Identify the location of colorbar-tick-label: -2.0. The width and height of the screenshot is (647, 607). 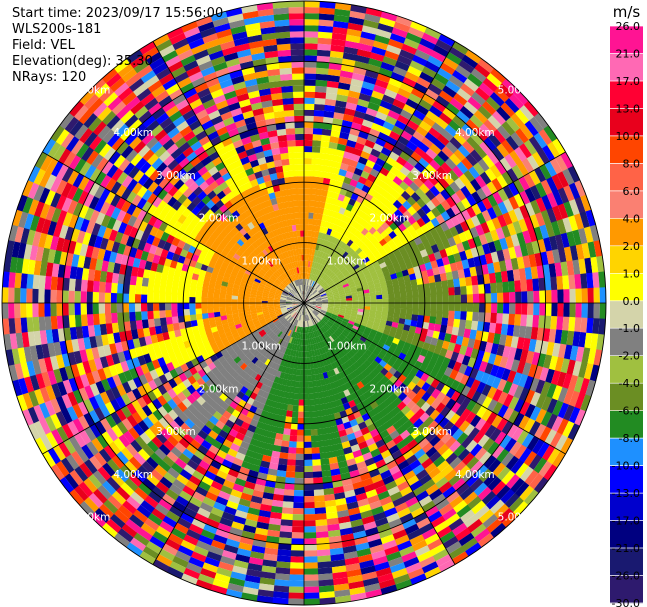
(629, 356).